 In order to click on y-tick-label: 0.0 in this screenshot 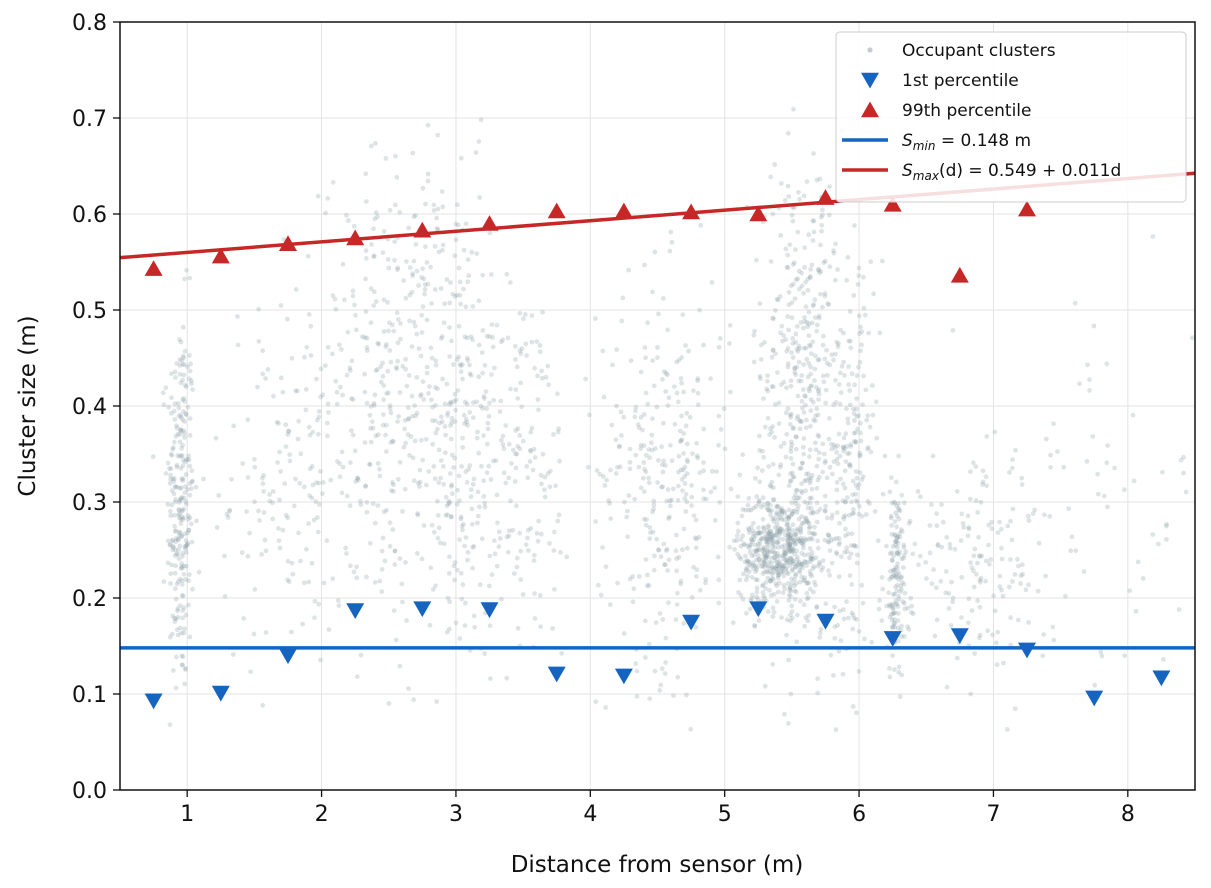, I will do `click(89, 791)`.